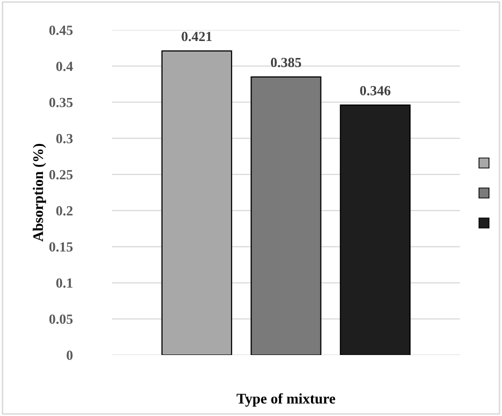 This screenshot has height=416, width=502. I want to click on y-tick-label: 0.2, so click(64, 211).